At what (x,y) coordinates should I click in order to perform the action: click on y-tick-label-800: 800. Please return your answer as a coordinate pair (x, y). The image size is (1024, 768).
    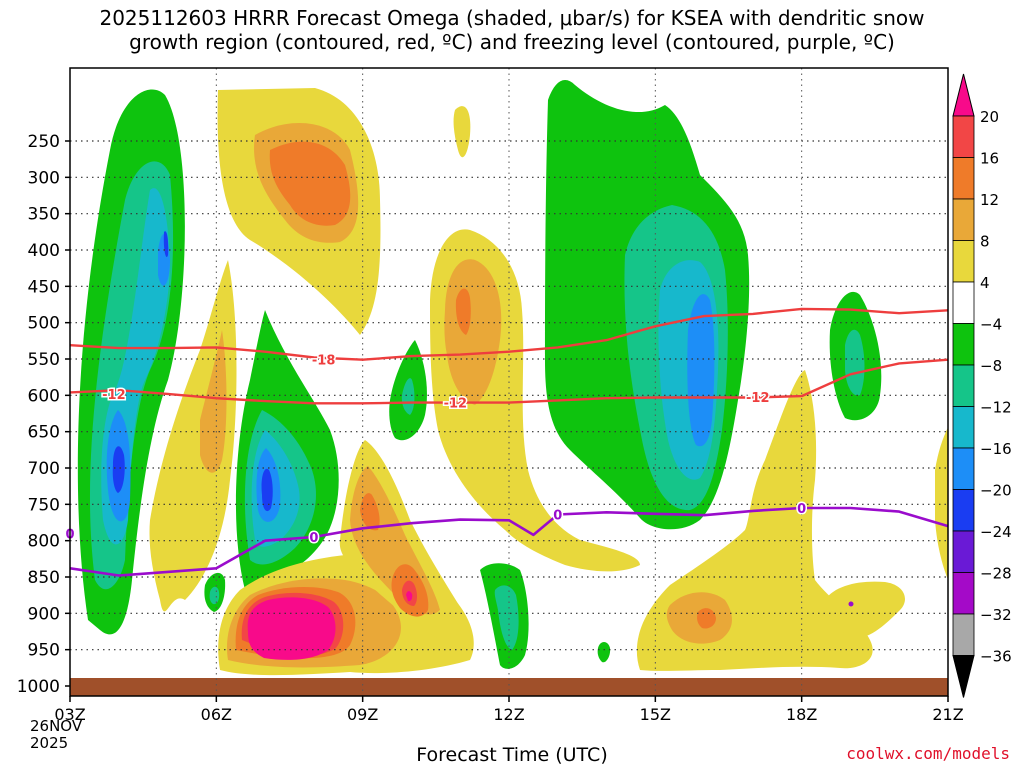
    Looking at the image, I should click on (44, 542).